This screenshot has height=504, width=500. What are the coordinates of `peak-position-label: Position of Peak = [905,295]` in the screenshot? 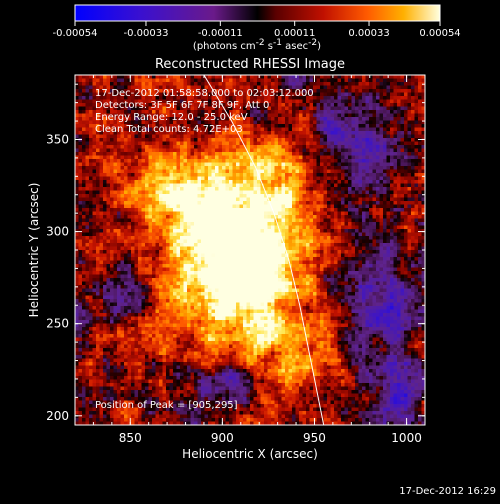 It's located at (166, 405).